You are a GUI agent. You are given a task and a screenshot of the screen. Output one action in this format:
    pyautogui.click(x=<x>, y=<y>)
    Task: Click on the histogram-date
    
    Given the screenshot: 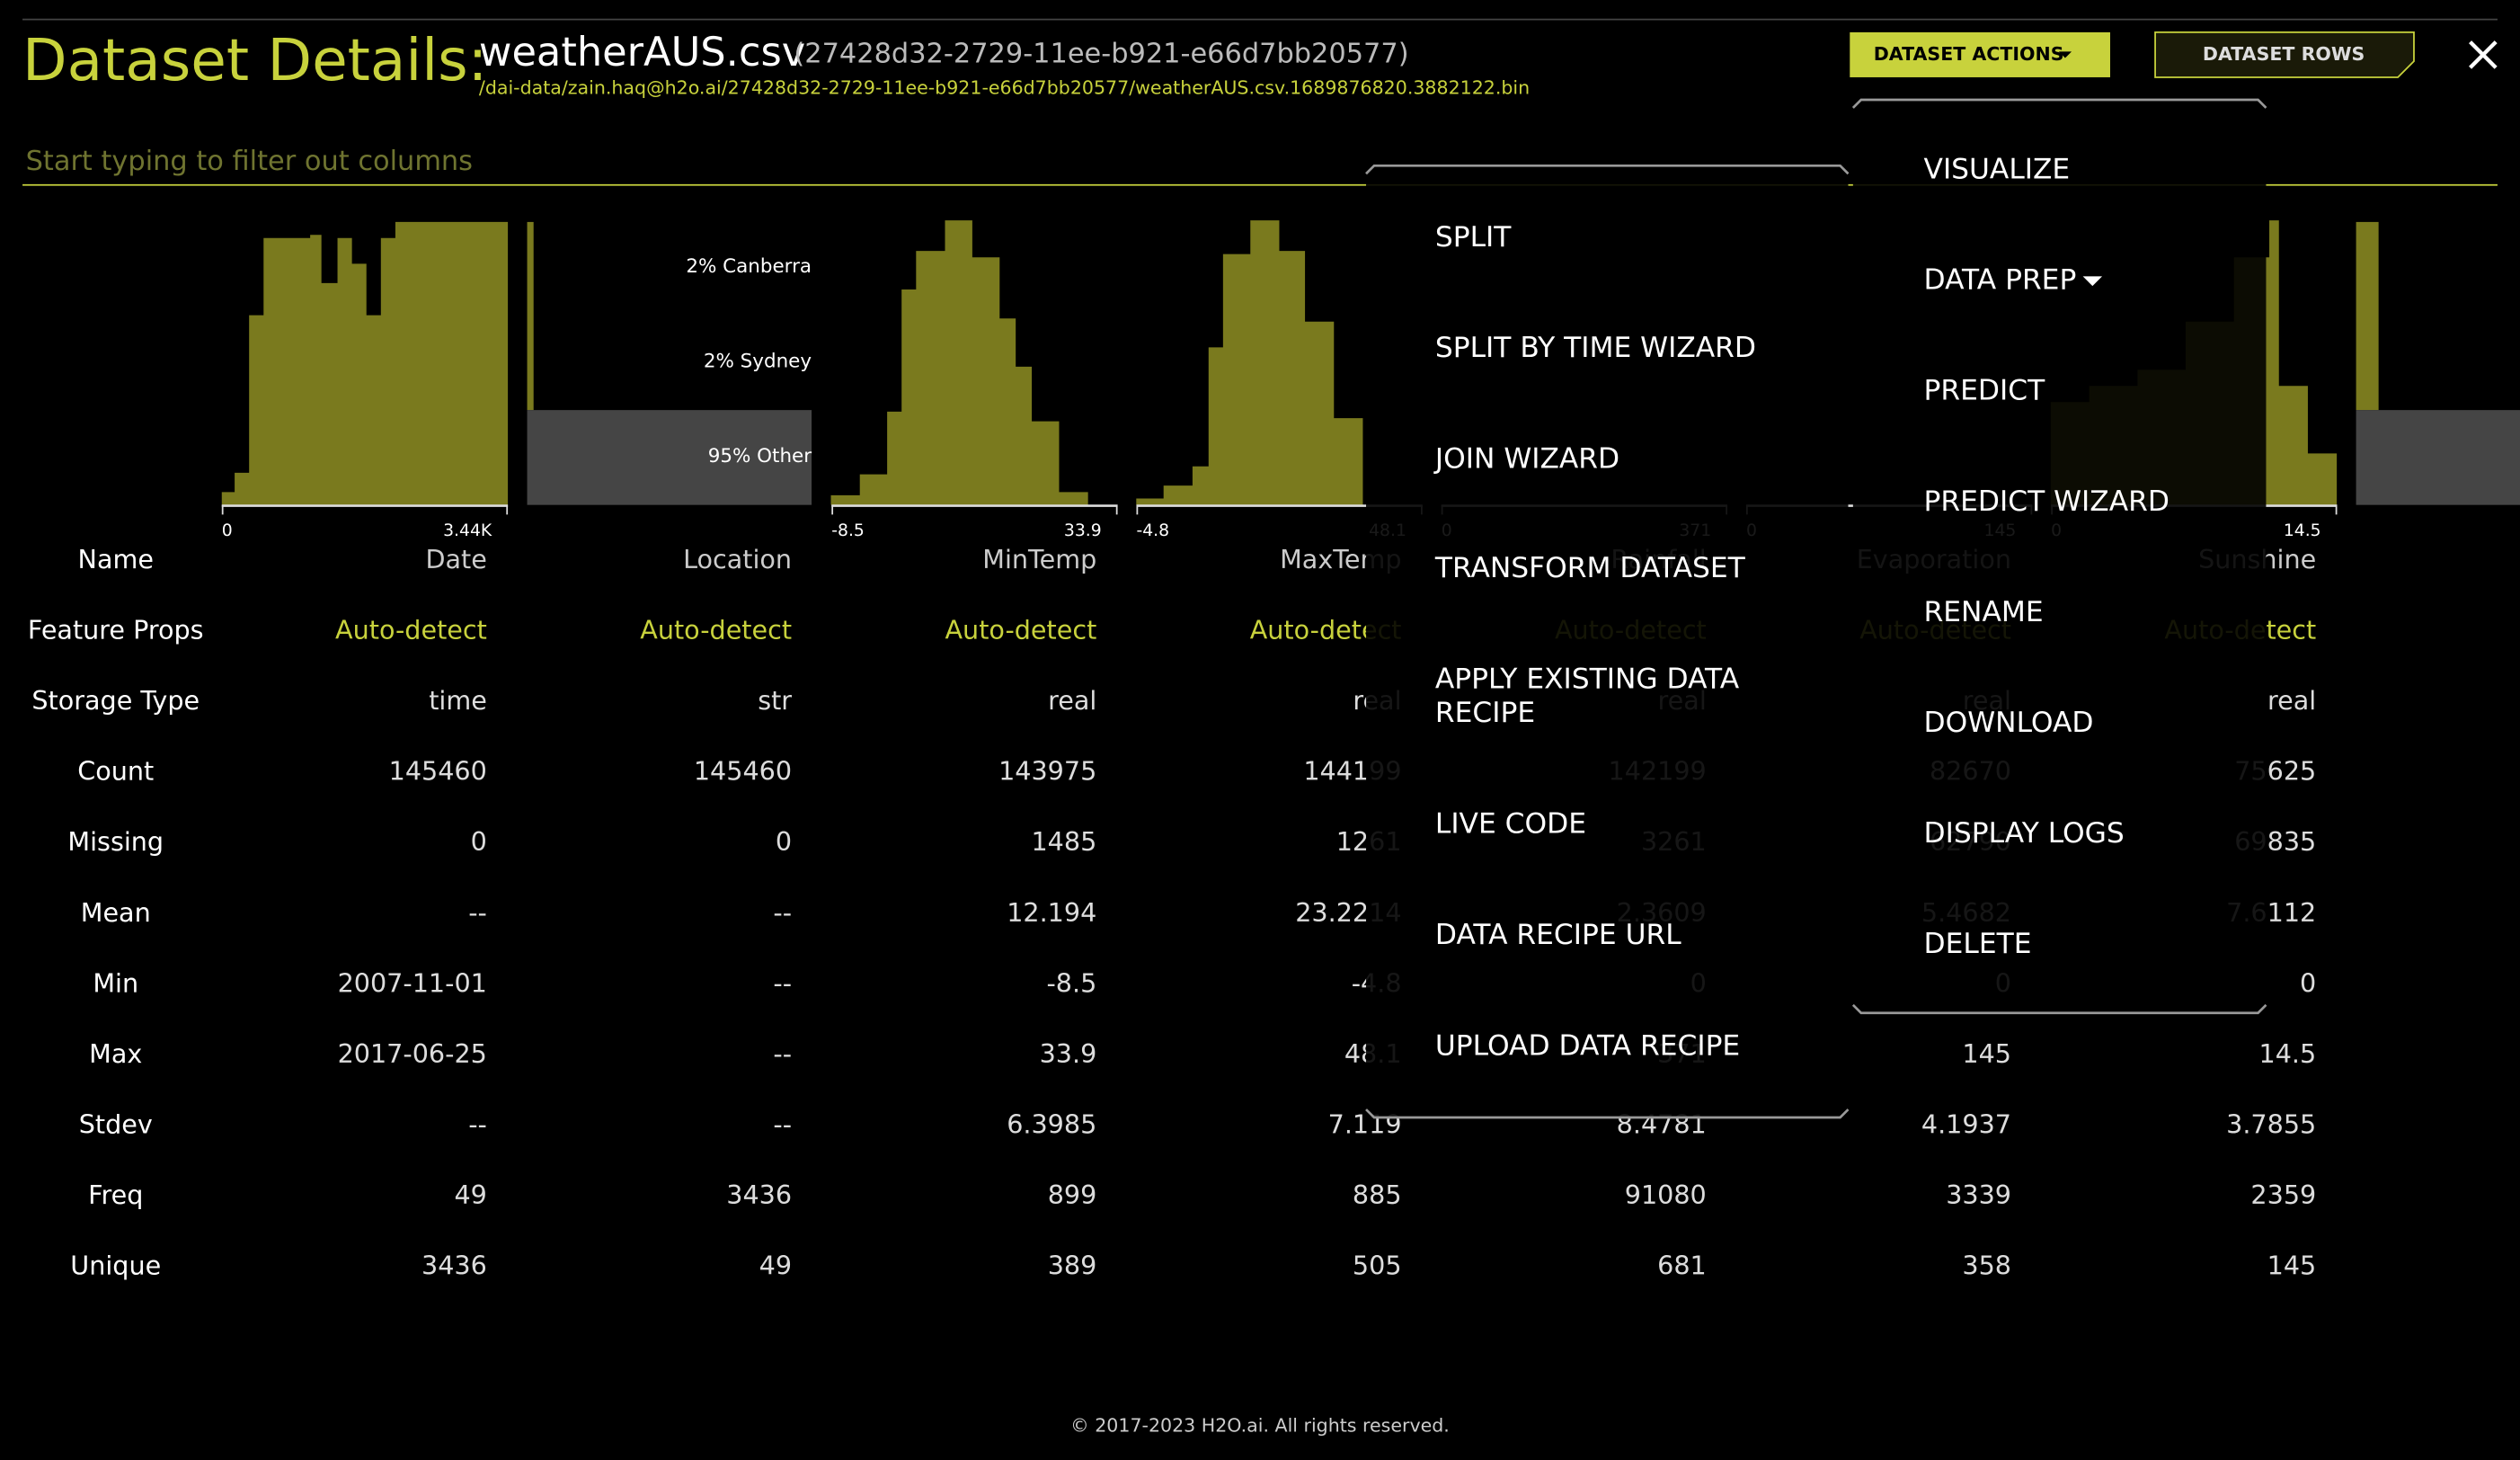 What is the action you would take?
    pyautogui.click(x=365, y=363)
    